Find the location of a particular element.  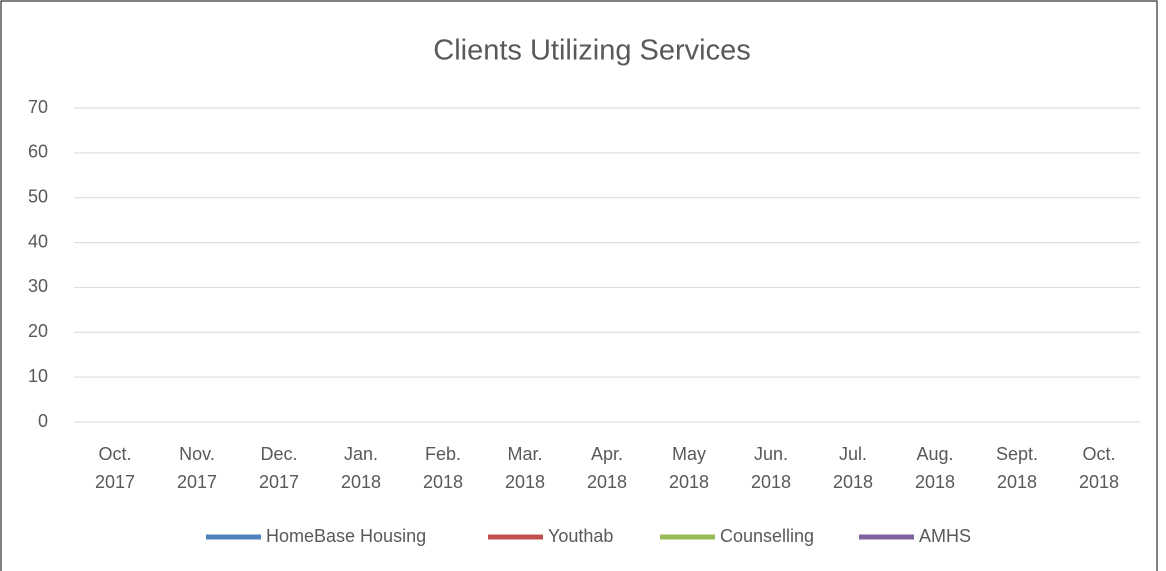

y-tick-label: 70 is located at coordinates (38, 107).